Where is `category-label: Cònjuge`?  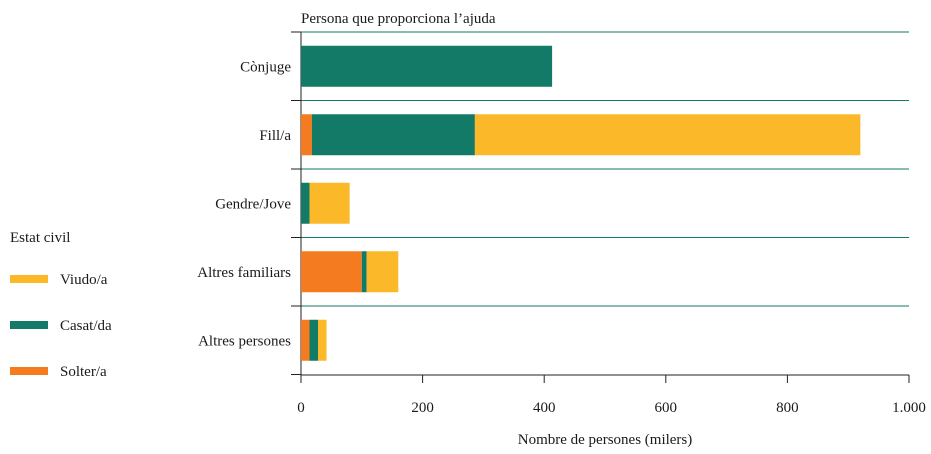
category-label: Cònjuge is located at coordinates (265, 67).